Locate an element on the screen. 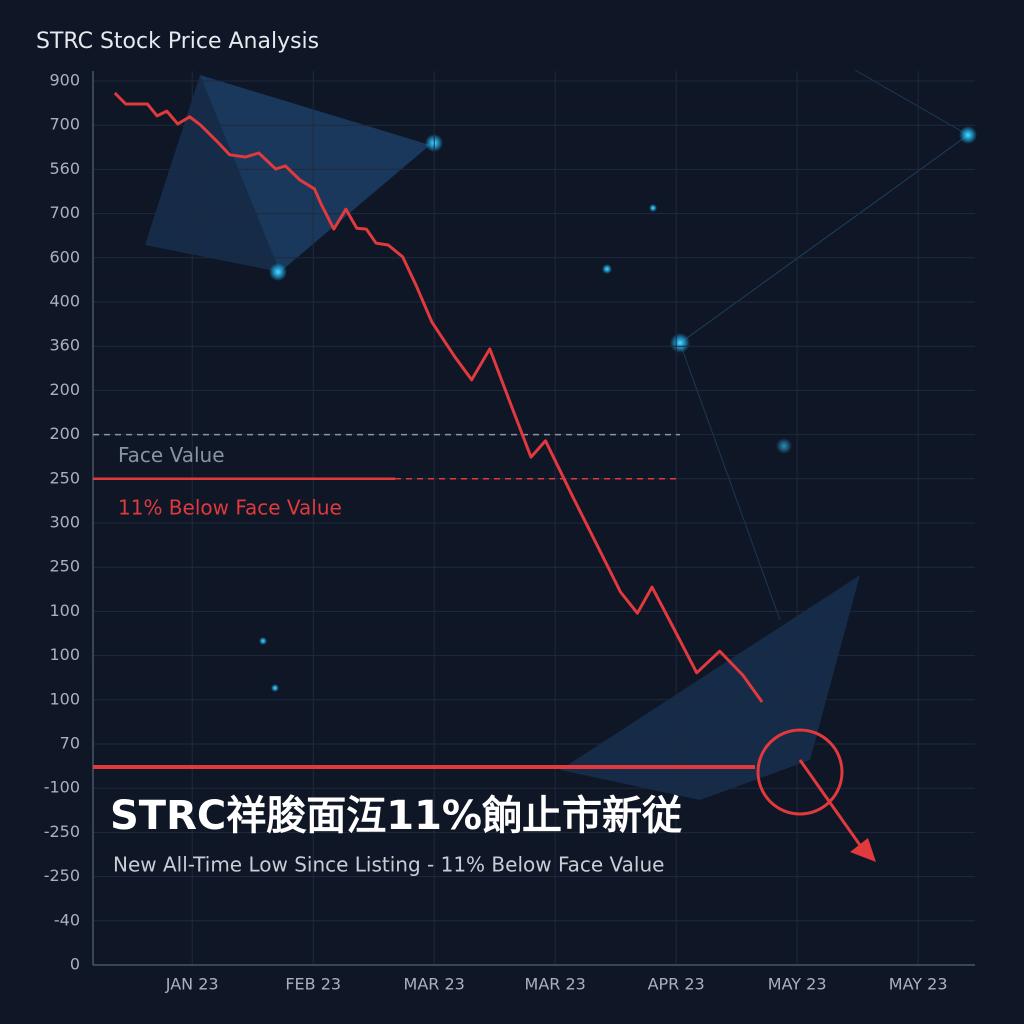  annotation: Face Value is located at coordinates (171, 455).